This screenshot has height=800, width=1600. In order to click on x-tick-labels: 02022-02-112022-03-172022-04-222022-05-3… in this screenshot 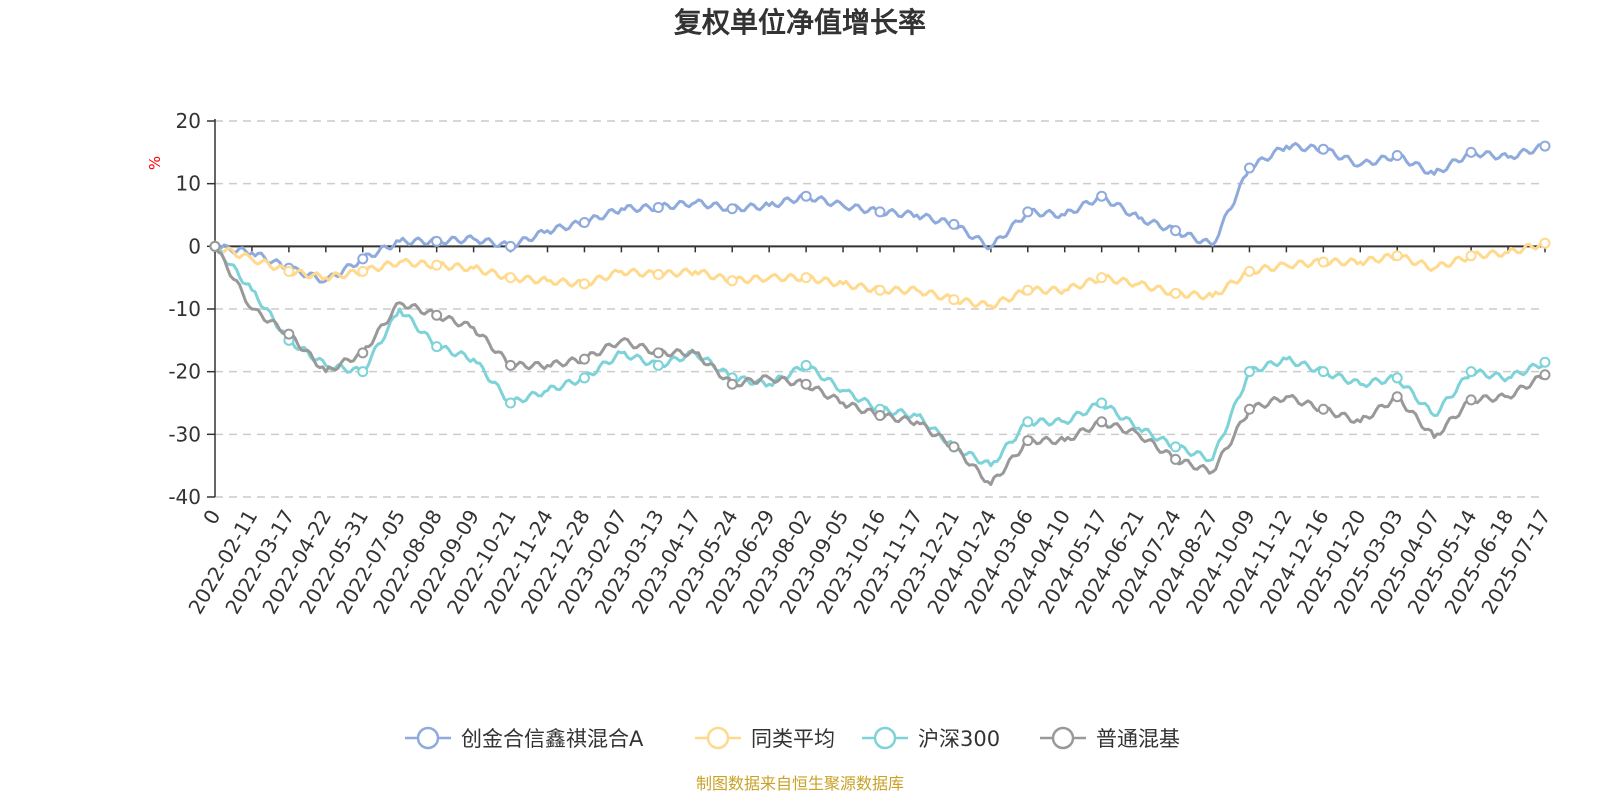, I will do `click(869, 561)`.